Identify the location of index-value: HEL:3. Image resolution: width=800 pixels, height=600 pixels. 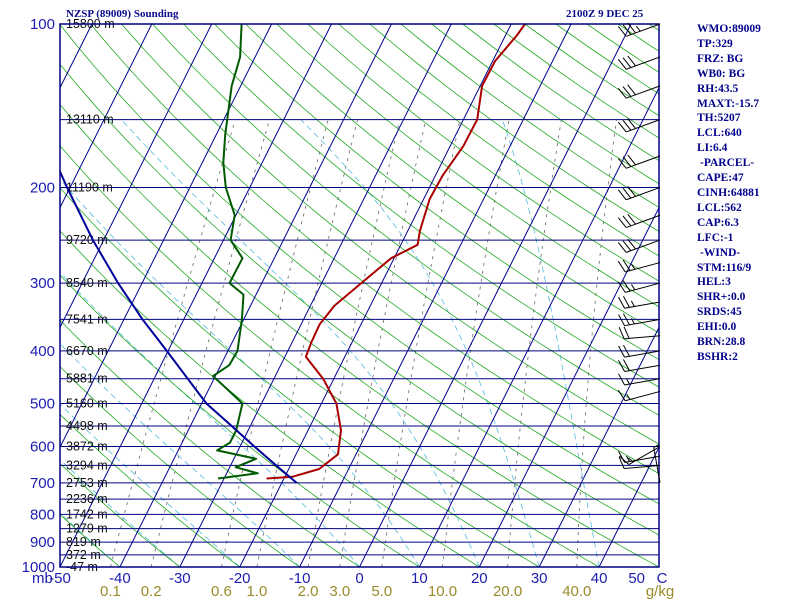
(714, 282).